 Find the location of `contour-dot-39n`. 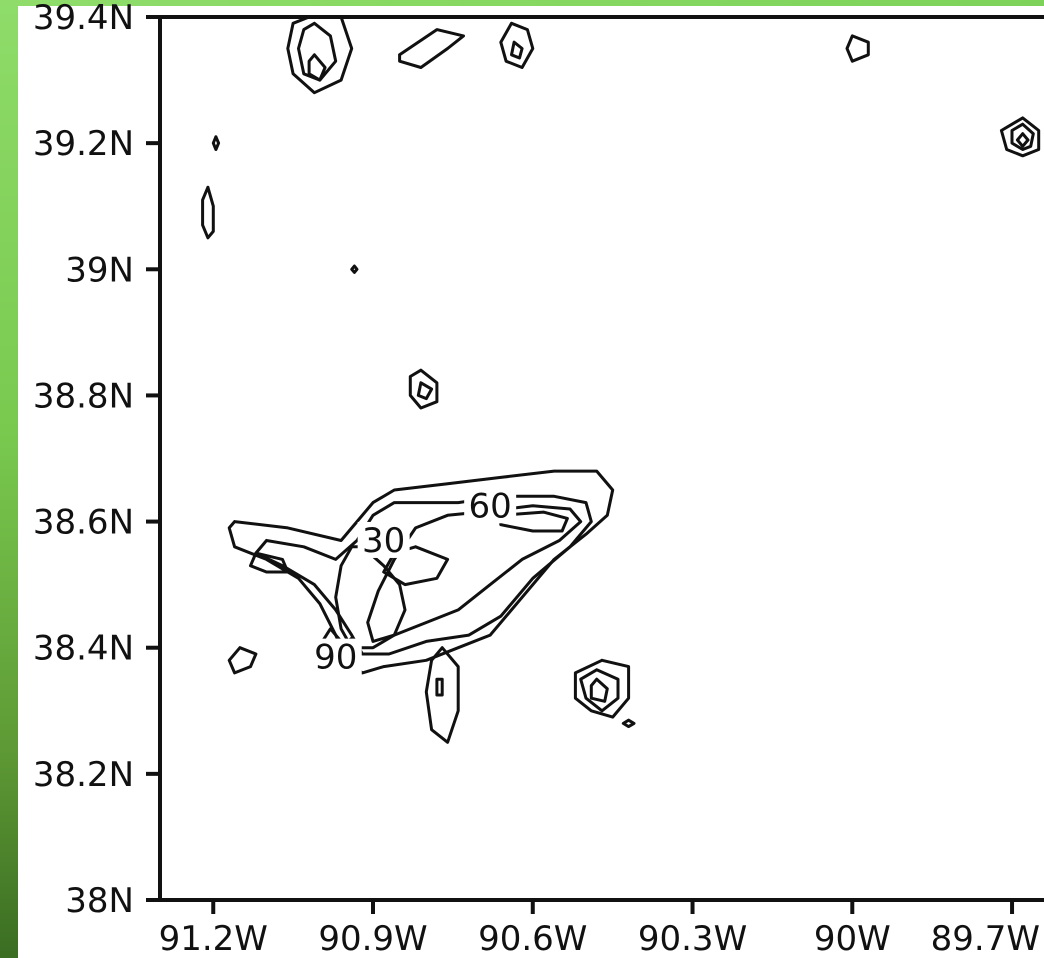

contour-dot-39n is located at coordinates (354, 269).